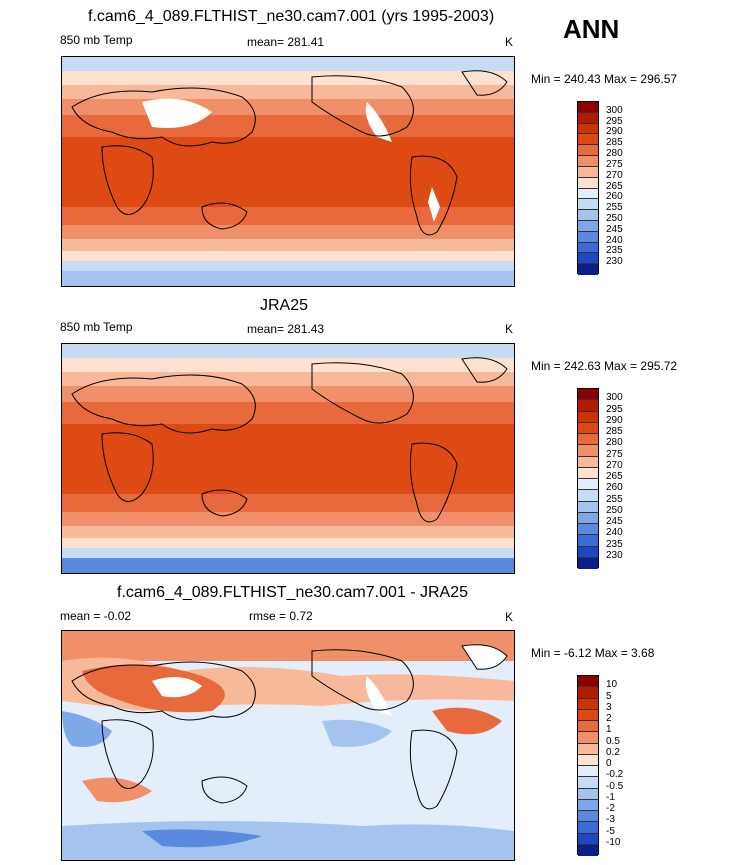 The image size is (732, 865). What do you see at coordinates (615, 775) in the screenshot?
I see `colorbar-tick-label: -0.2` at bounding box center [615, 775].